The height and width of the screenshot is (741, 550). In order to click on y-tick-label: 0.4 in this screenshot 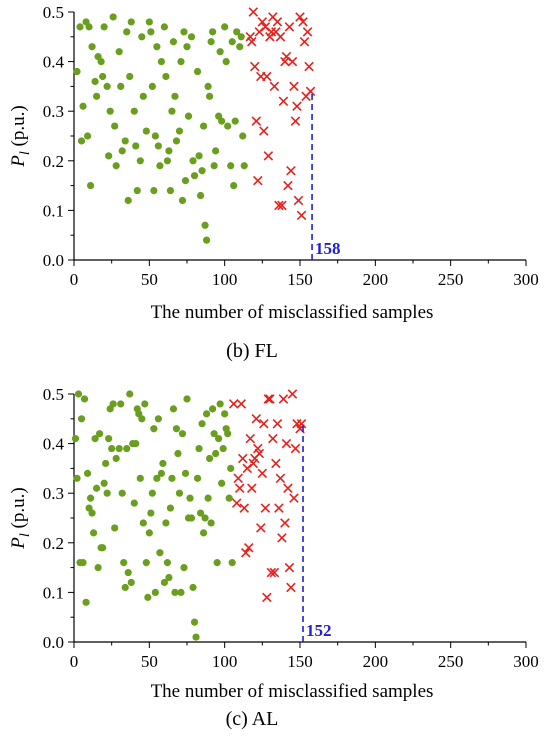, I will do `click(54, 62)`.